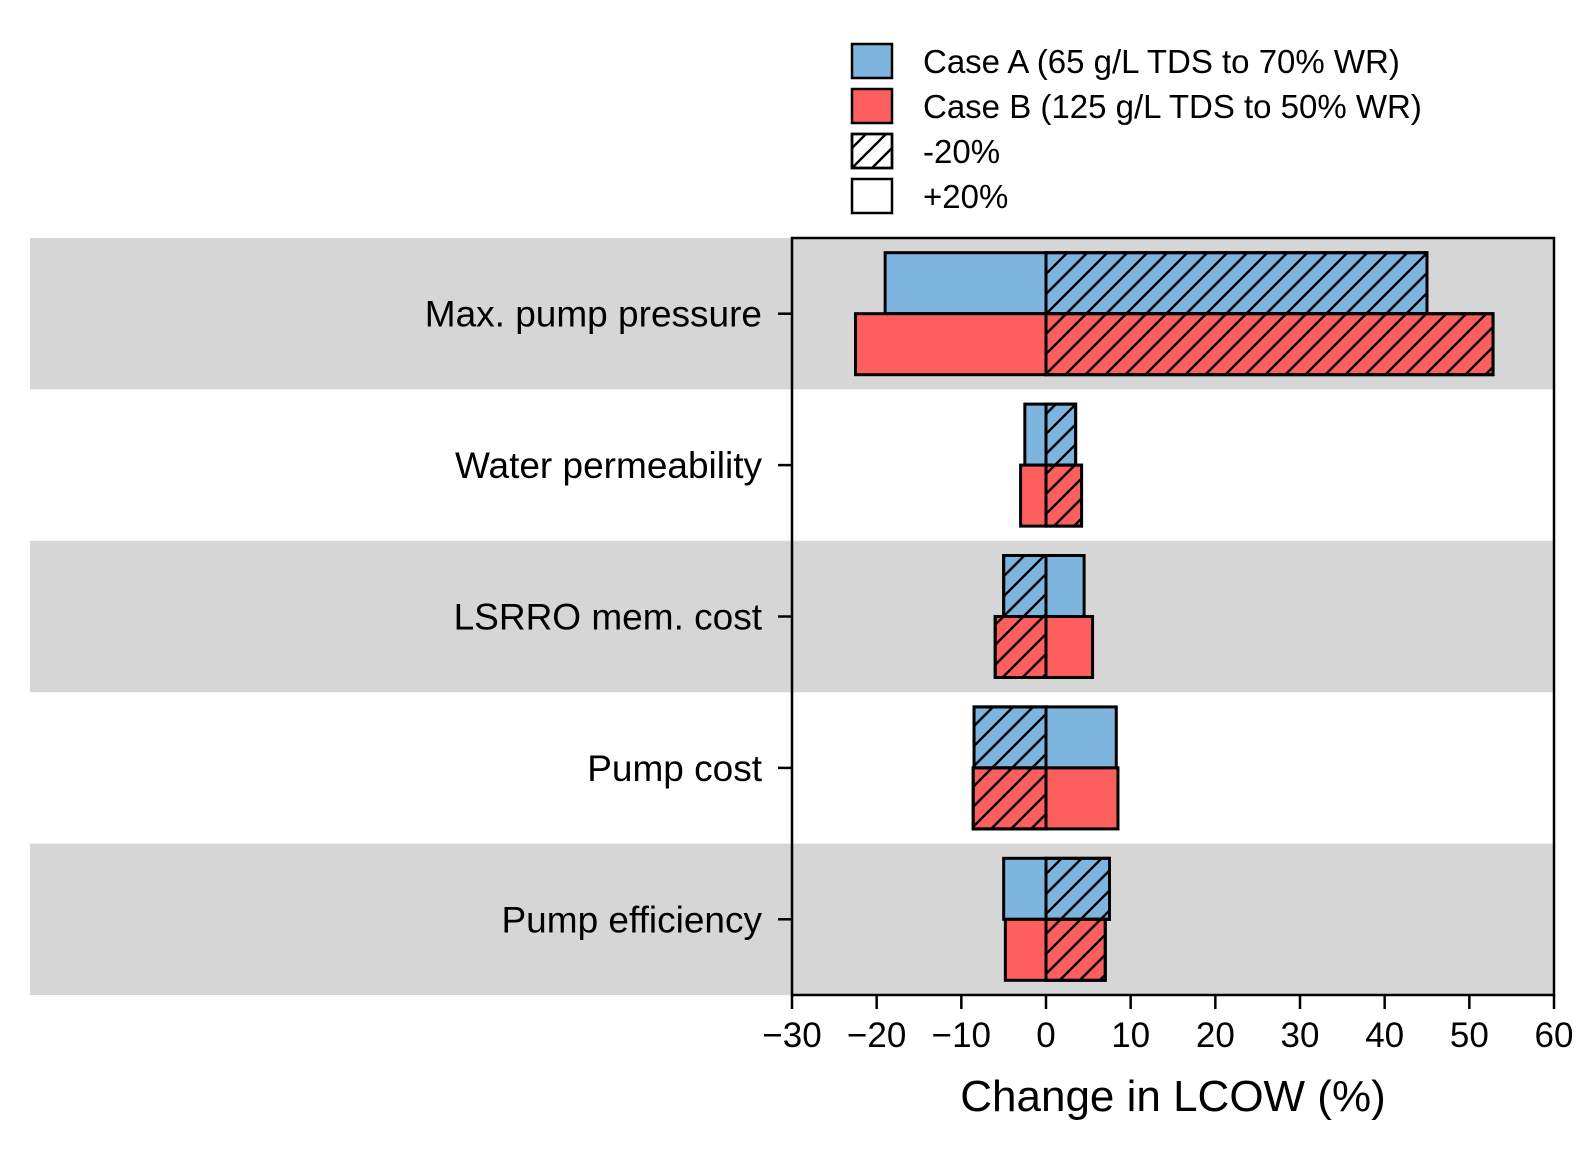 This screenshot has height=1149, width=1594. Describe the element at coordinates (675, 768) in the screenshot. I see `category-label: Pump cost` at that location.